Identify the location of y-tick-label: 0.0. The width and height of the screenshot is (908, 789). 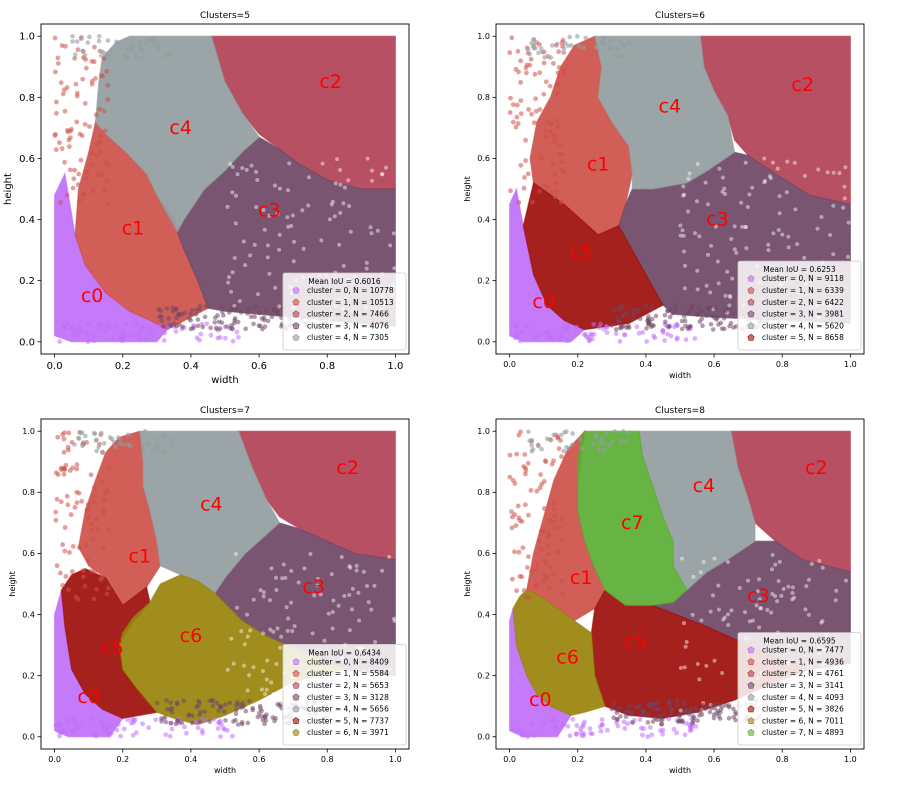
(28, 737).